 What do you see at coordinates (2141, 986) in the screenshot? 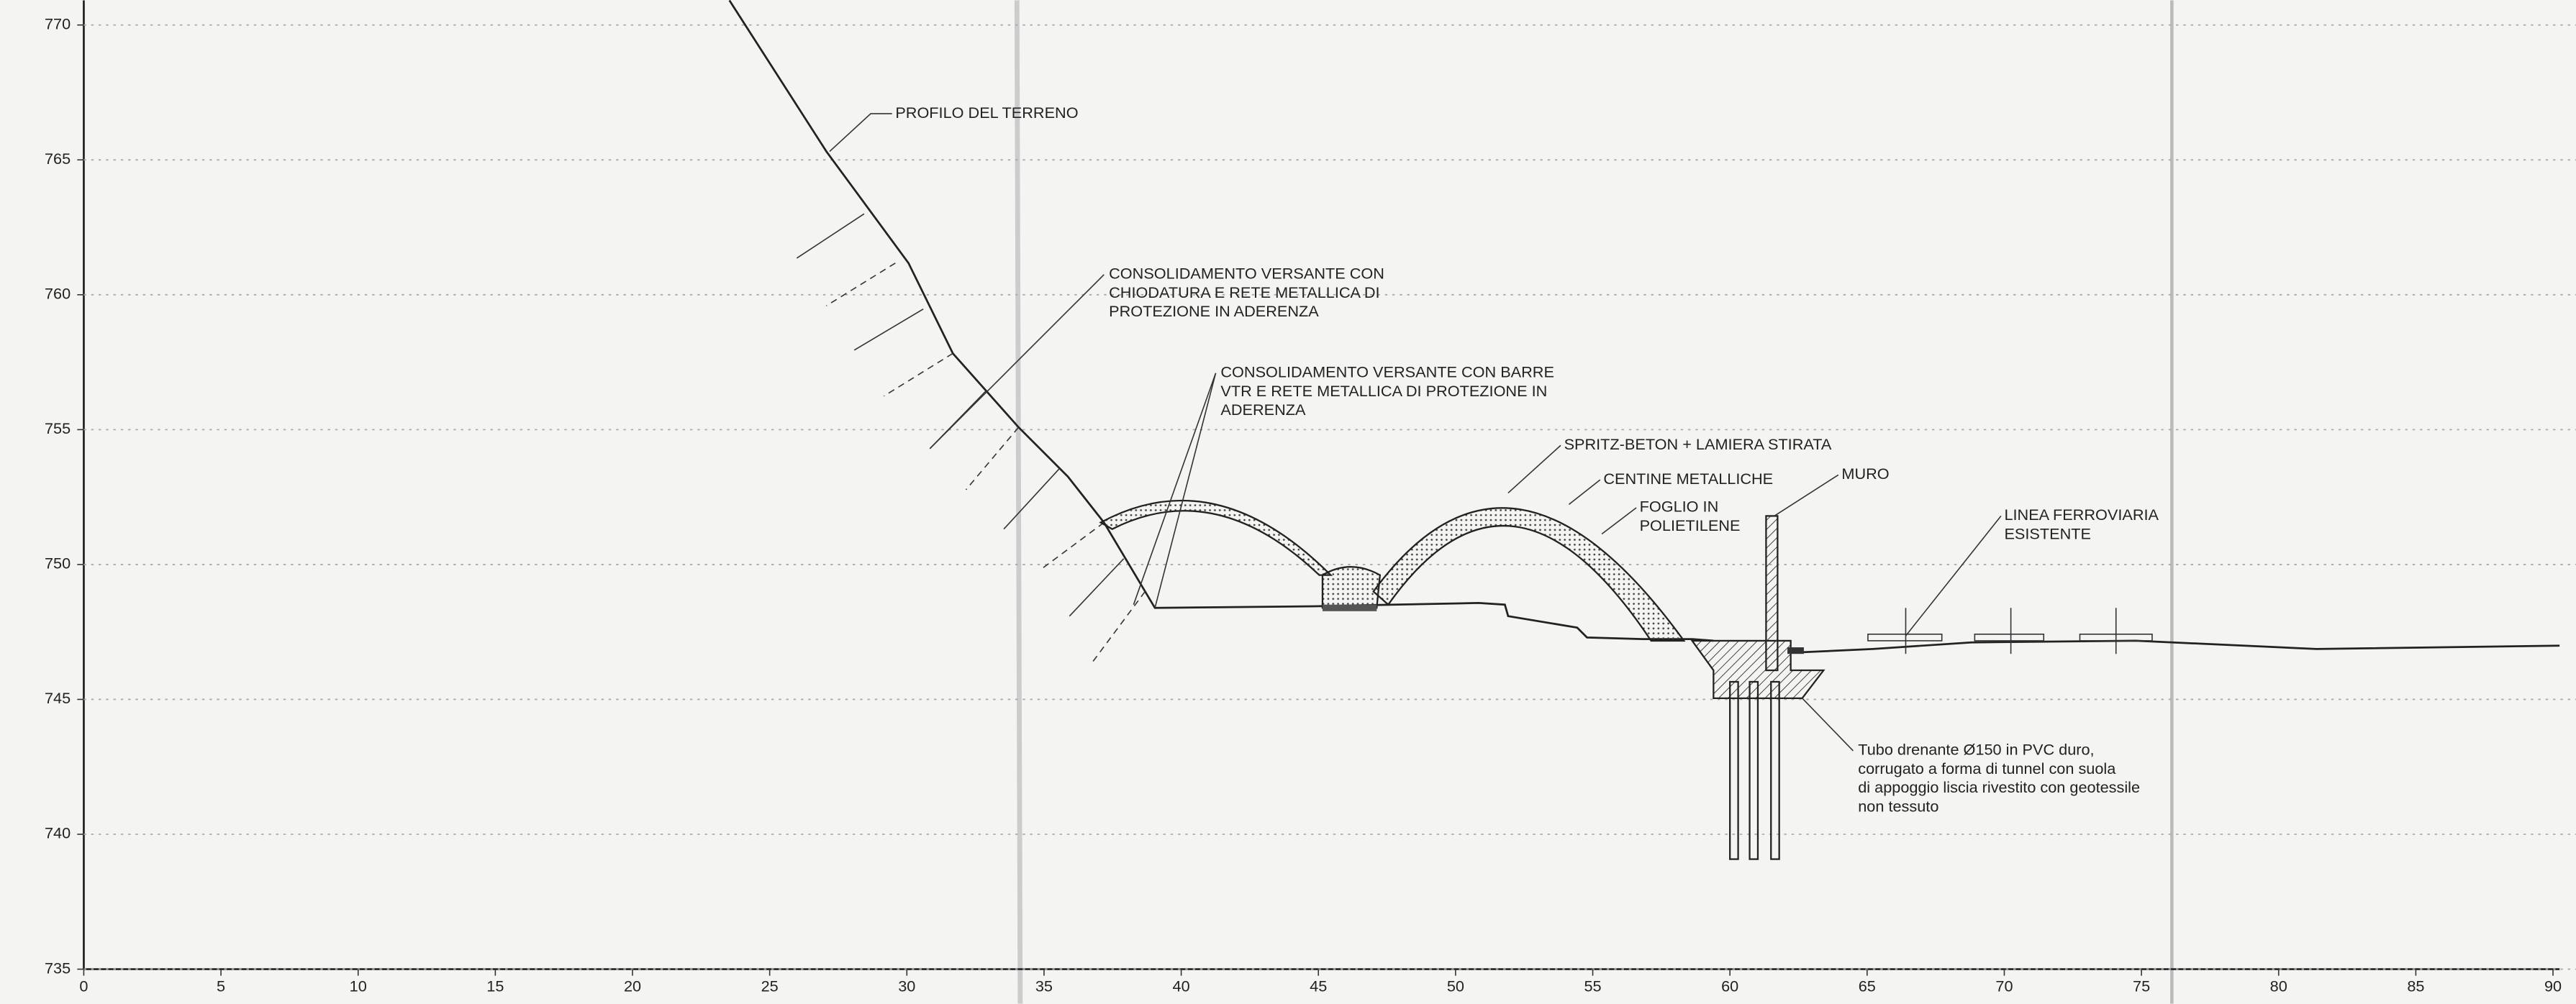
I see `x-tick-label: 75` at bounding box center [2141, 986].